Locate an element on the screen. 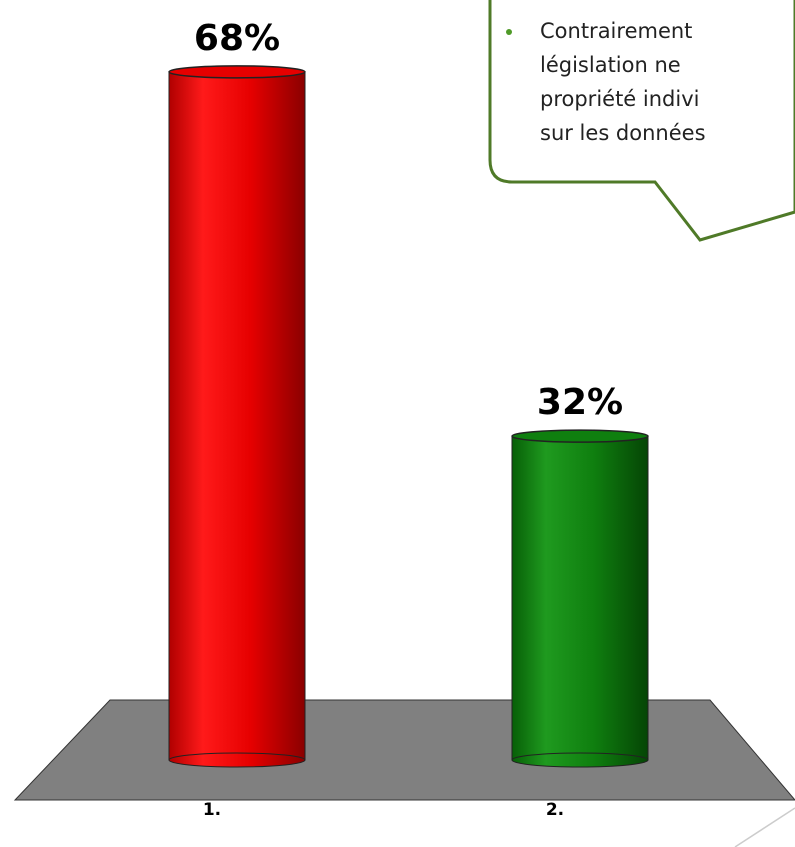 The height and width of the screenshot is (847, 795). callout-text: législation ne is located at coordinates (610, 65).